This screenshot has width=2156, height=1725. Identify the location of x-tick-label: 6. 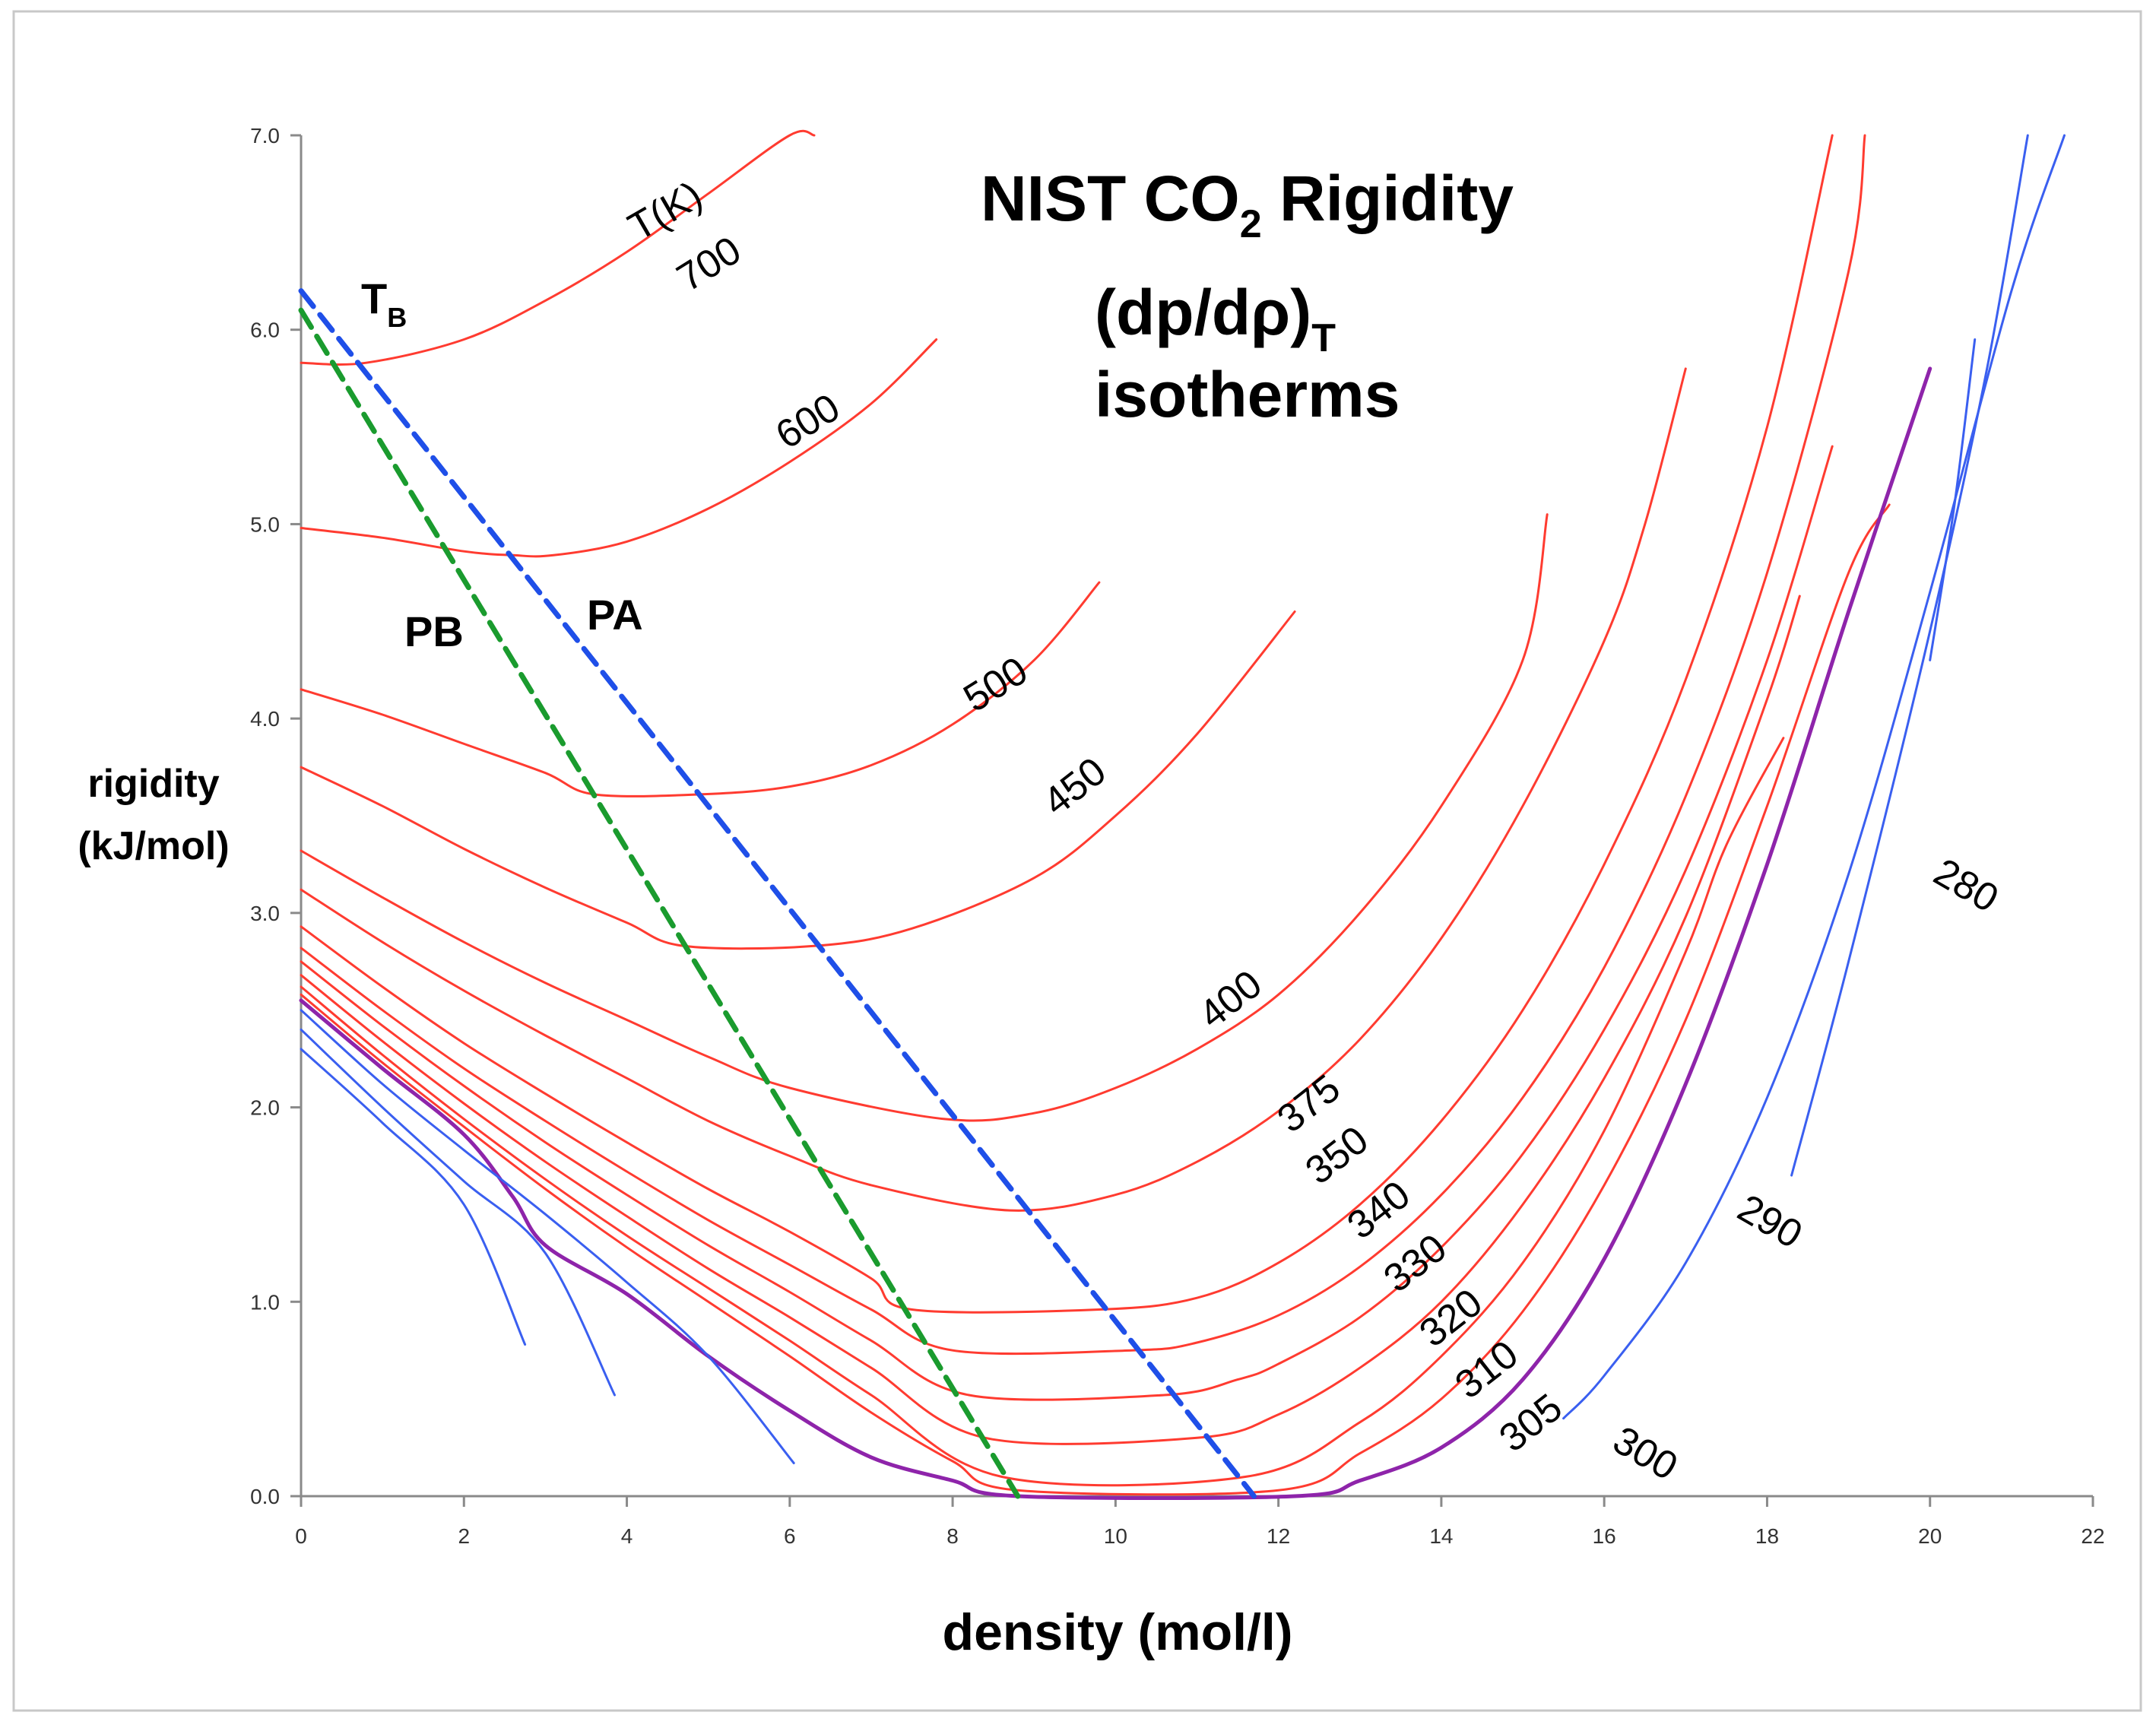
(790, 1536).